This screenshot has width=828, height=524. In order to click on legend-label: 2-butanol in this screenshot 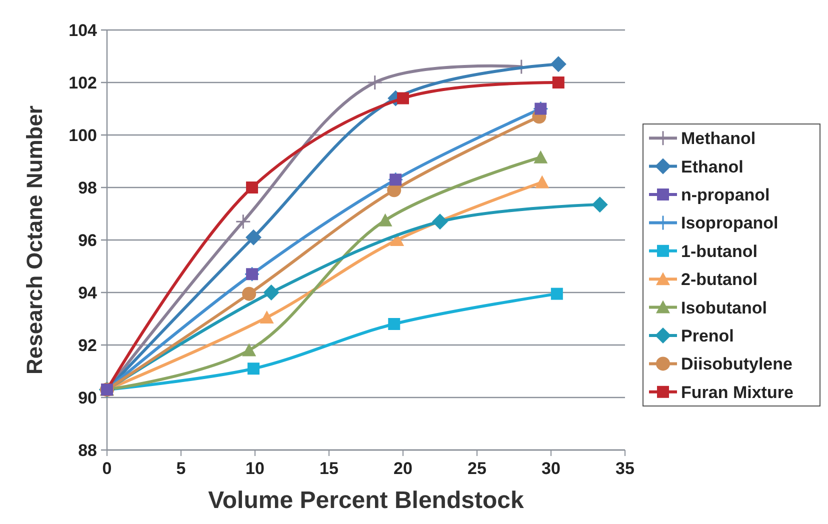, I will do `click(719, 280)`.